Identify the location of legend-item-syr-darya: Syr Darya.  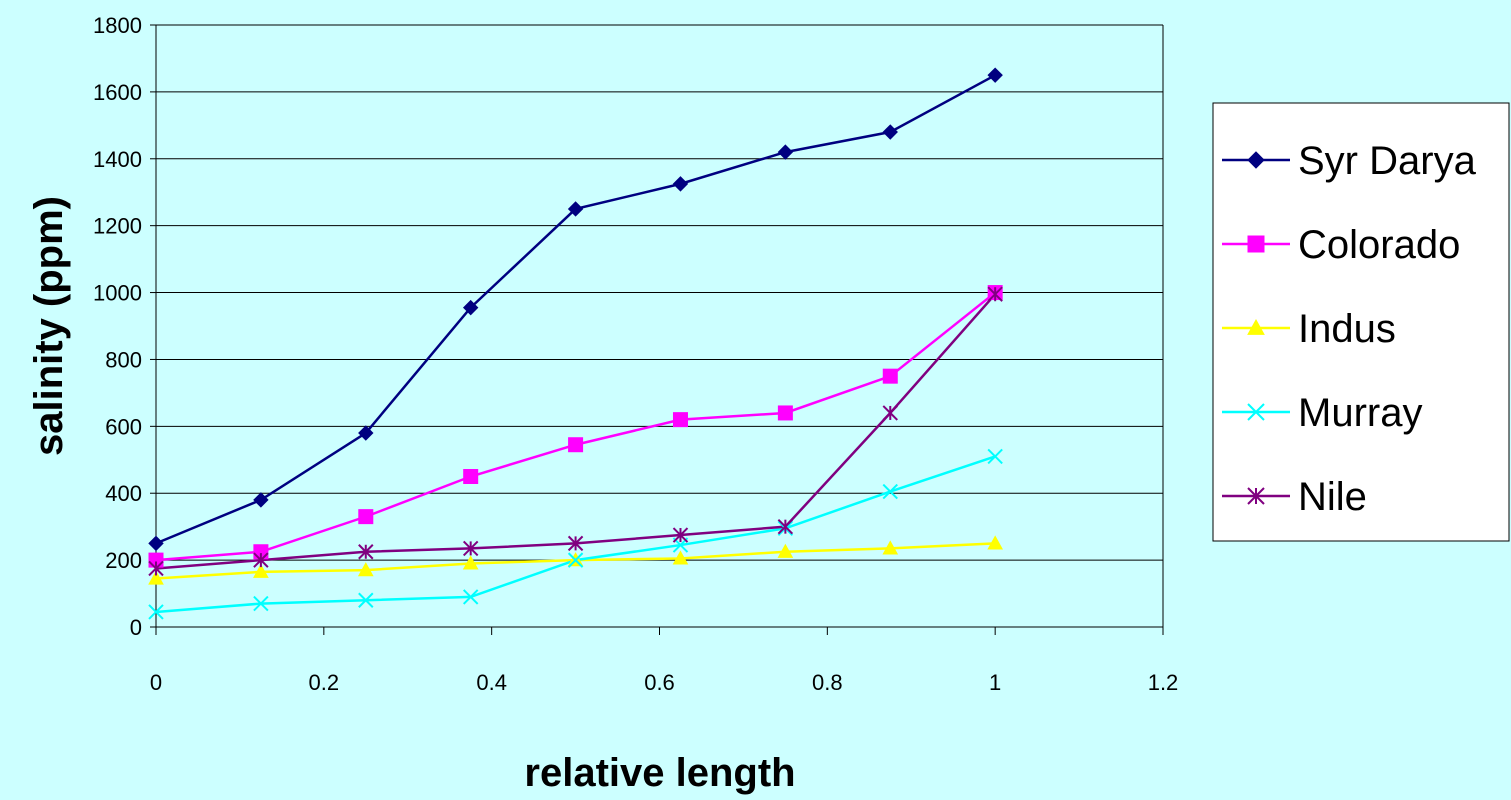
(1349, 161).